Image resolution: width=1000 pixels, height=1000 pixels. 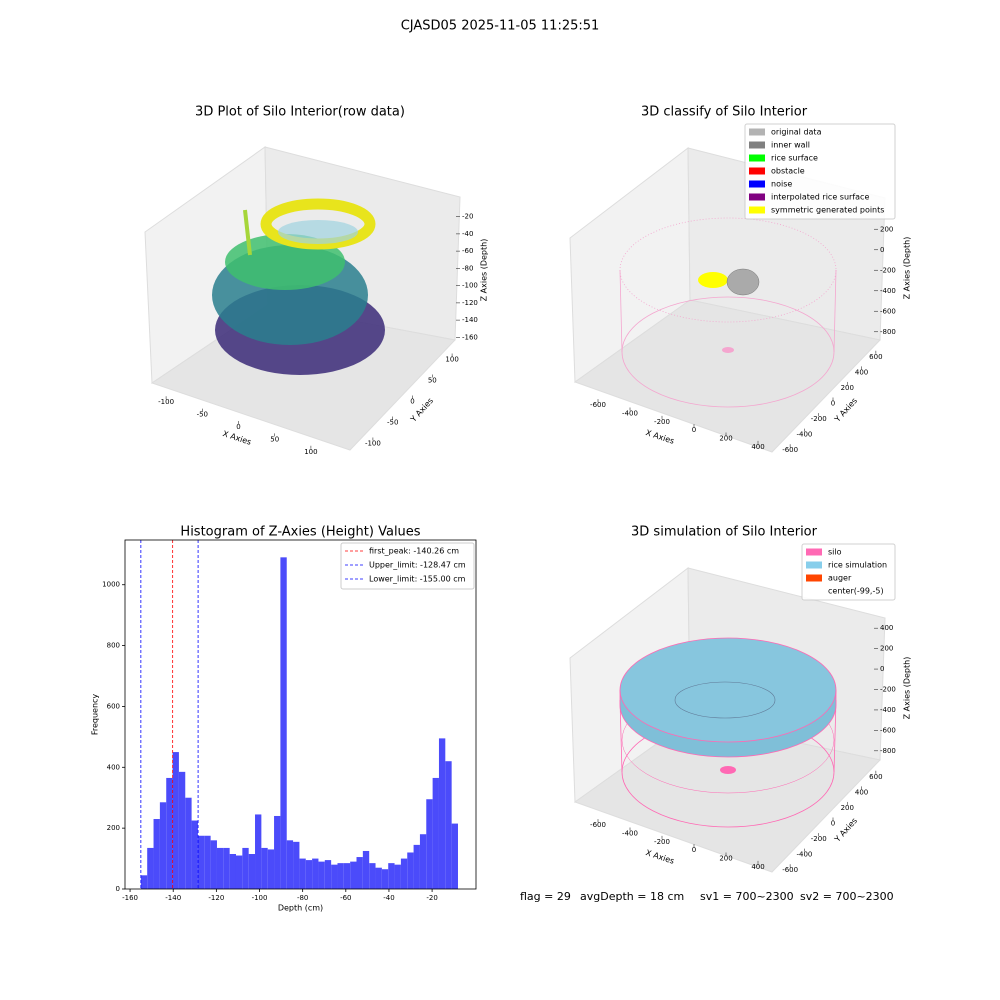 I want to click on z-tick-label: -600, so click(x=888, y=730).